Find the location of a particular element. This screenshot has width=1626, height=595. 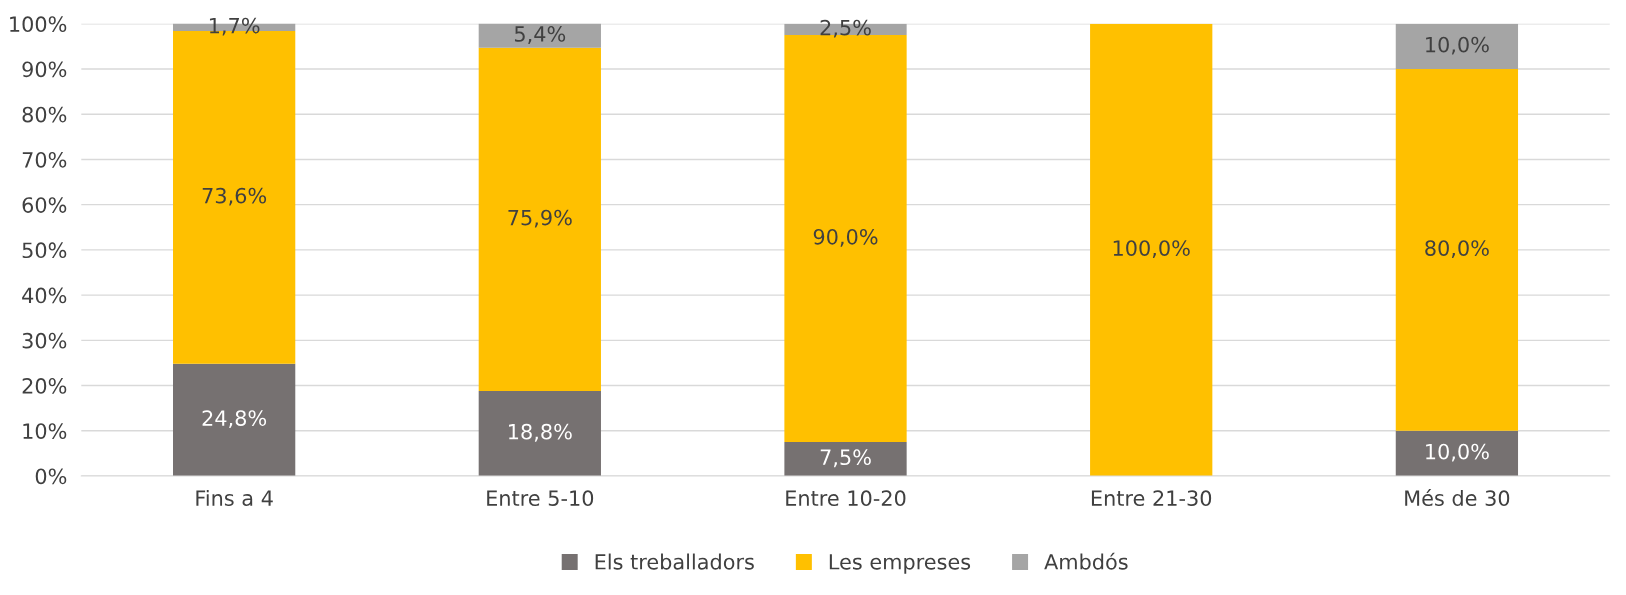

data-label: 18,8% is located at coordinates (540, 432).